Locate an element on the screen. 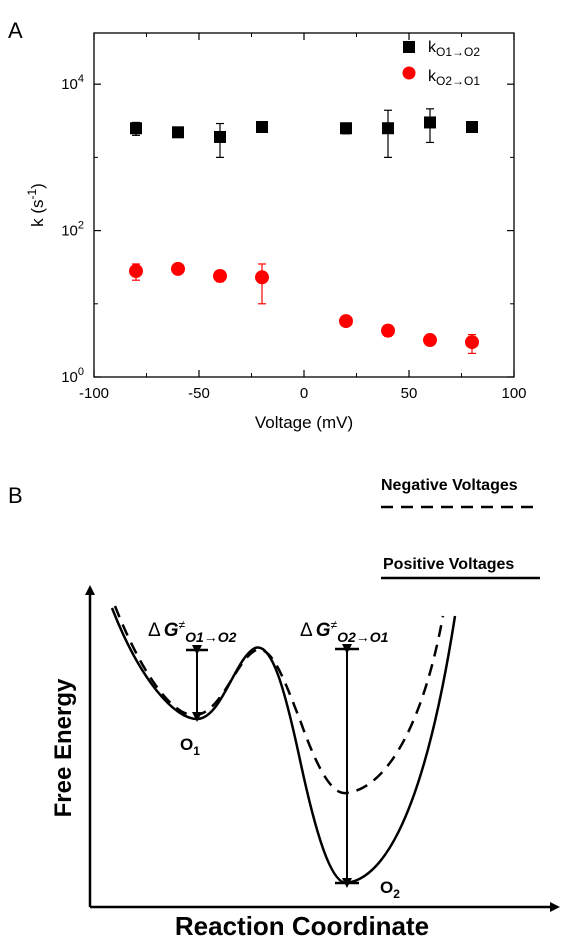 This screenshot has height=948, width=584. reaction-coordinate-axis-label: Reaction Coordinate is located at coordinates (302, 926).